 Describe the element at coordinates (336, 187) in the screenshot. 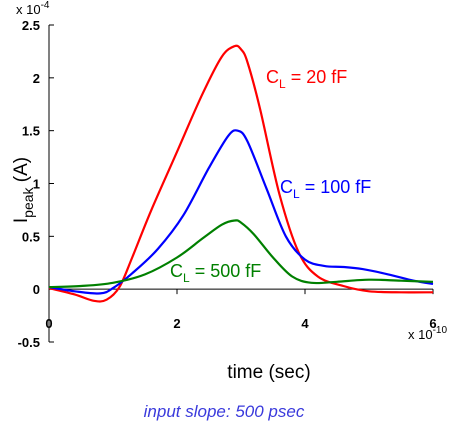

I see `series-label-100ff-rest: = 100 fF` at that location.